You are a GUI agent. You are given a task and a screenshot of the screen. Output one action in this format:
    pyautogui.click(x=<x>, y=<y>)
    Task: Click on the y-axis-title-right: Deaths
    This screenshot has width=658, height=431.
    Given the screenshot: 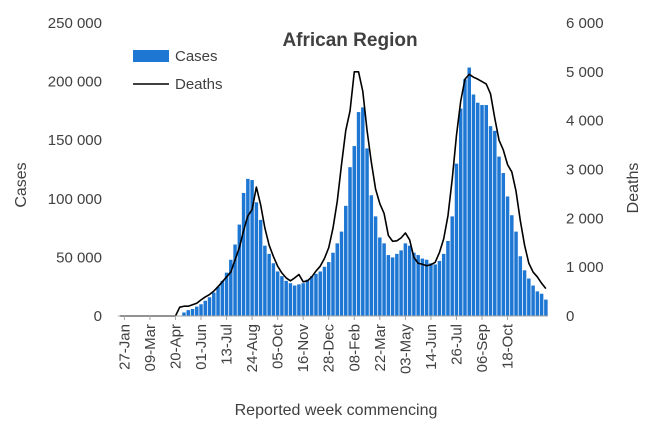 What is the action you would take?
    pyautogui.click(x=633, y=188)
    